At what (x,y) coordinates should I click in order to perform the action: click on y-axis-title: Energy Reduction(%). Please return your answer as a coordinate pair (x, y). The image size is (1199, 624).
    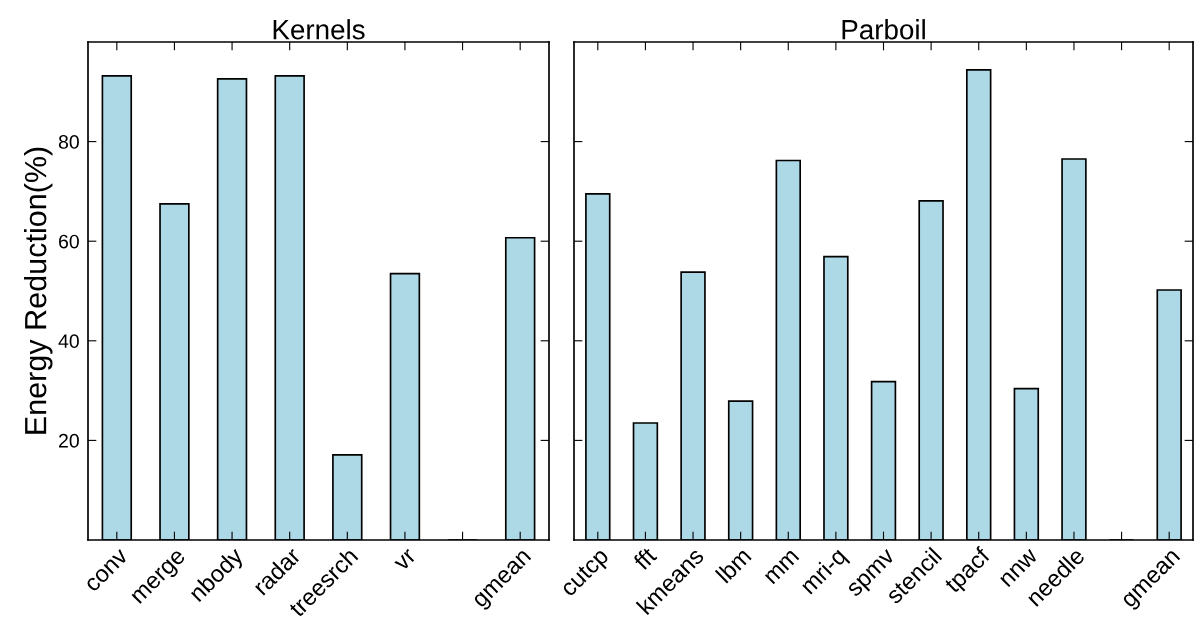
    Looking at the image, I should click on (38, 290).